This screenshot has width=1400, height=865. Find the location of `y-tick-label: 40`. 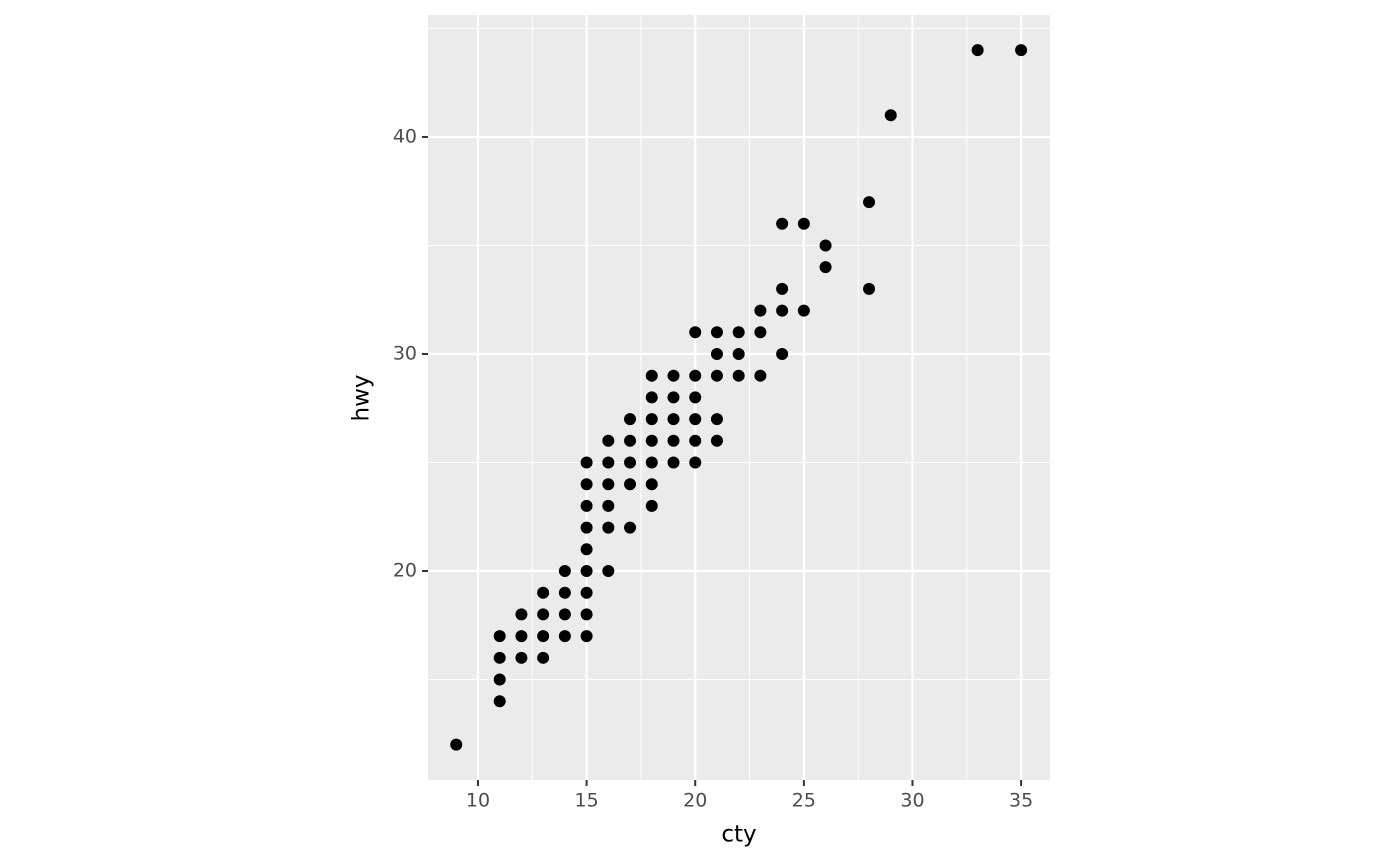

y-tick-label: 40 is located at coordinates (405, 136).